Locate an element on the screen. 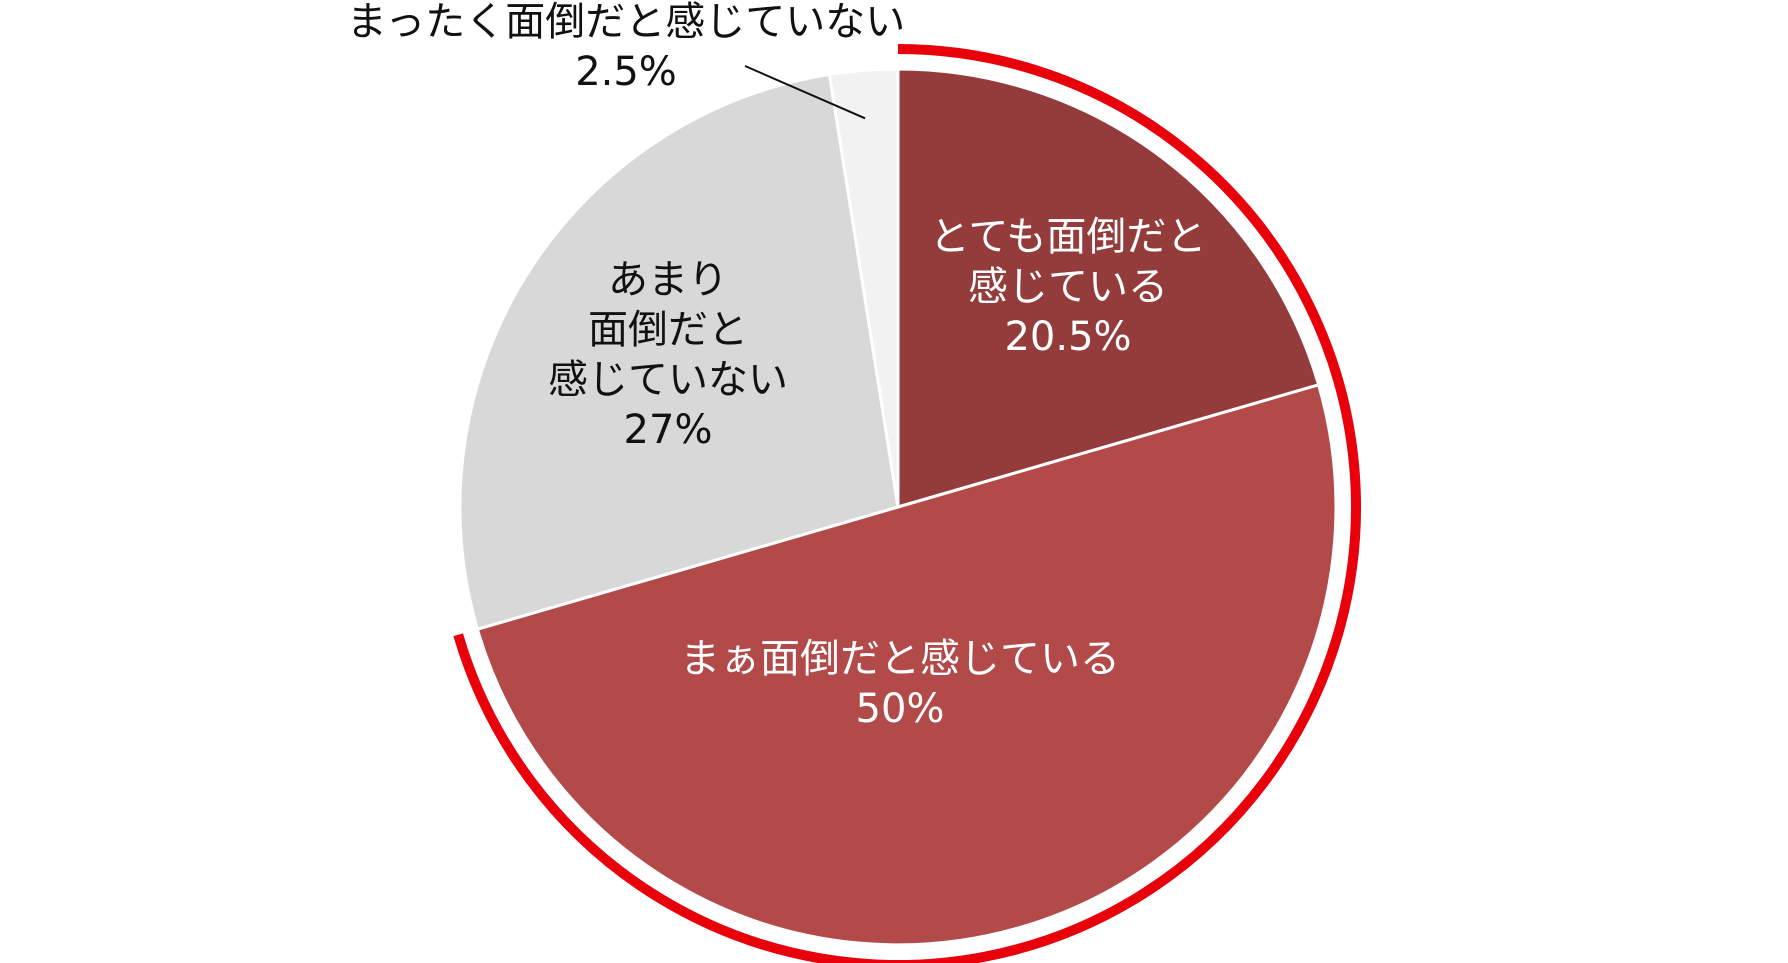  slice-3-label-line-2: 面倒だと is located at coordinates (668, 330).